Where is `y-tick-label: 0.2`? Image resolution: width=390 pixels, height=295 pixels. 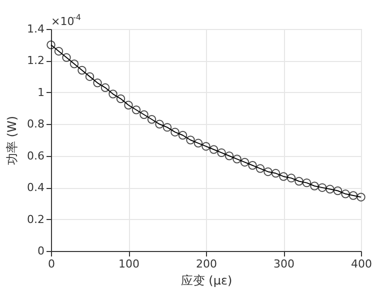 y-tick-label: 0.2 is located at coordinates (35, 219).